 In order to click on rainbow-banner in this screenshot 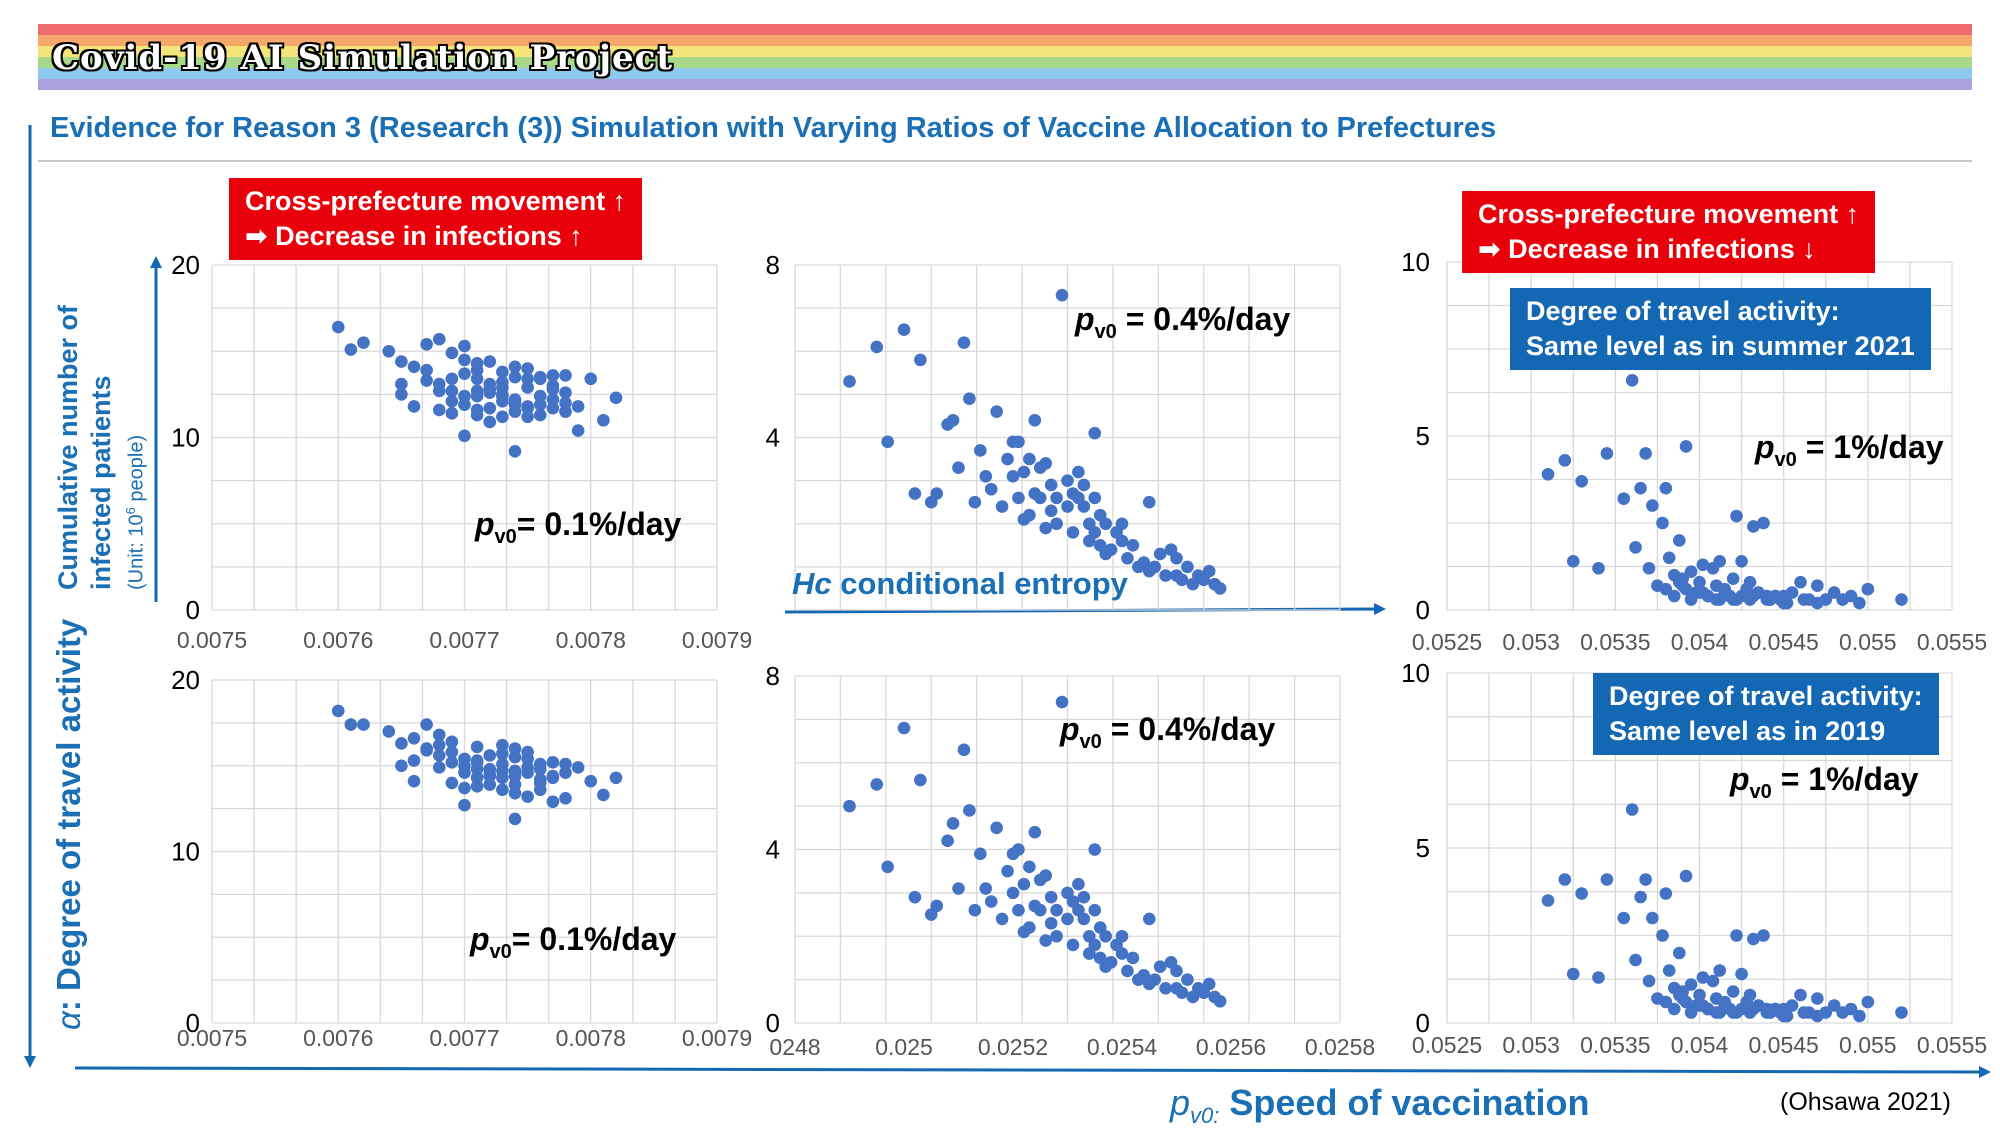, I will do `click(1005, 57)`.